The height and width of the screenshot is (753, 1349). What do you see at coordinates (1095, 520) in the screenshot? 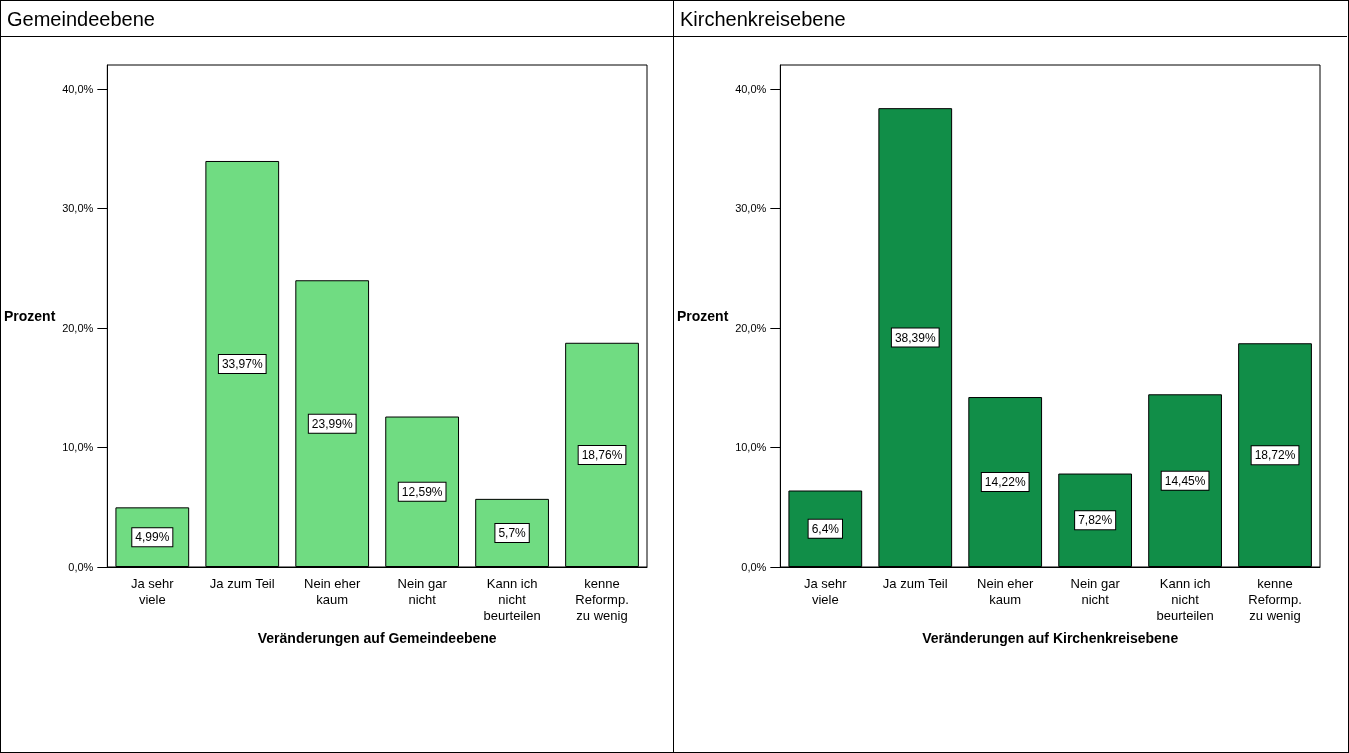
I see `data-label: 7,82%` at bounding box center [1095, 520].